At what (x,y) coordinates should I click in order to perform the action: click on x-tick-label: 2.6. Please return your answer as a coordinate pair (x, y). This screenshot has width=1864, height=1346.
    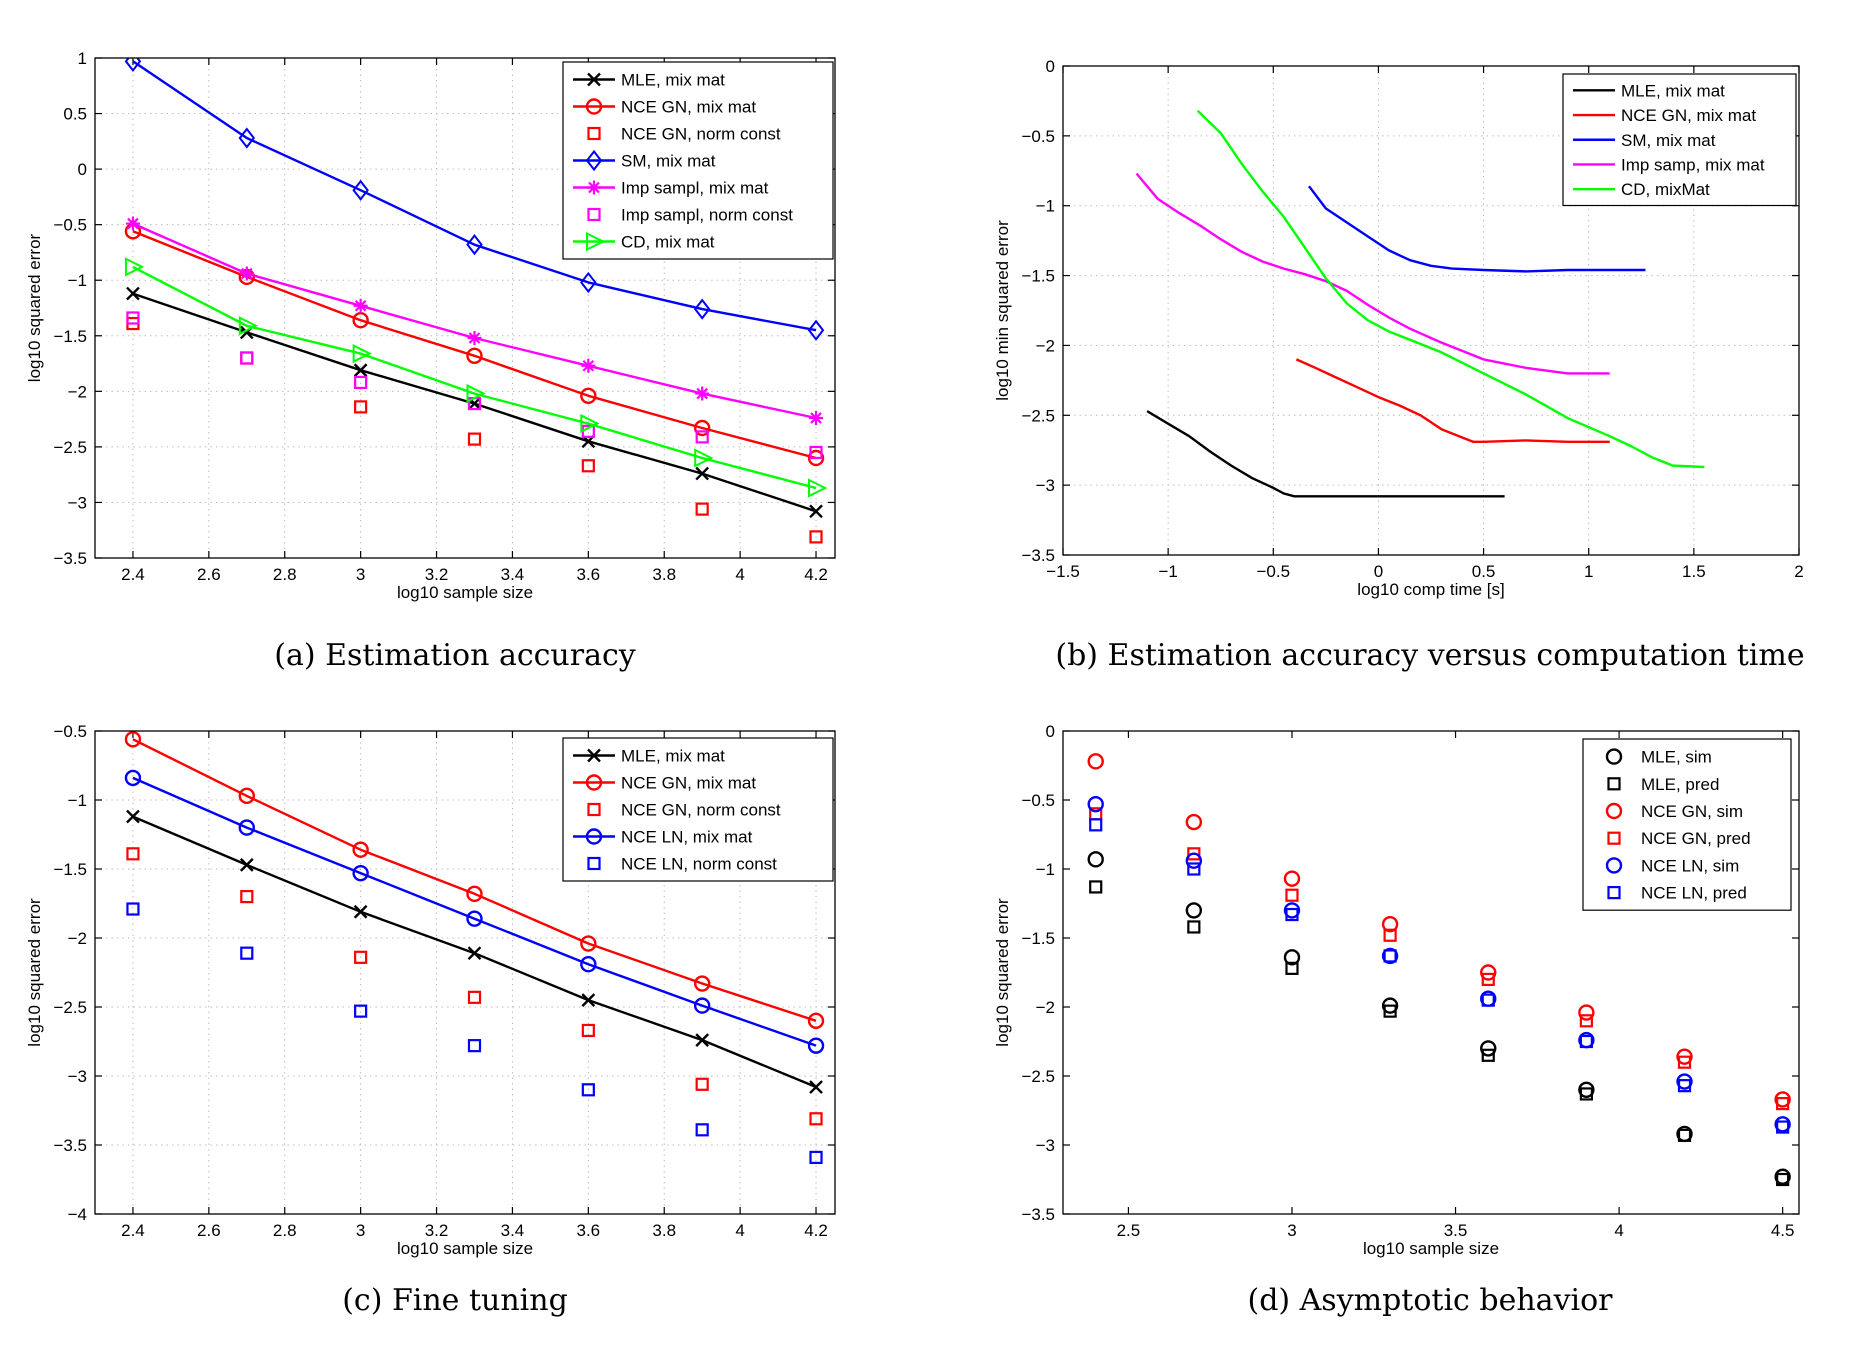
    Looking at the image, I should click on (209, 574).